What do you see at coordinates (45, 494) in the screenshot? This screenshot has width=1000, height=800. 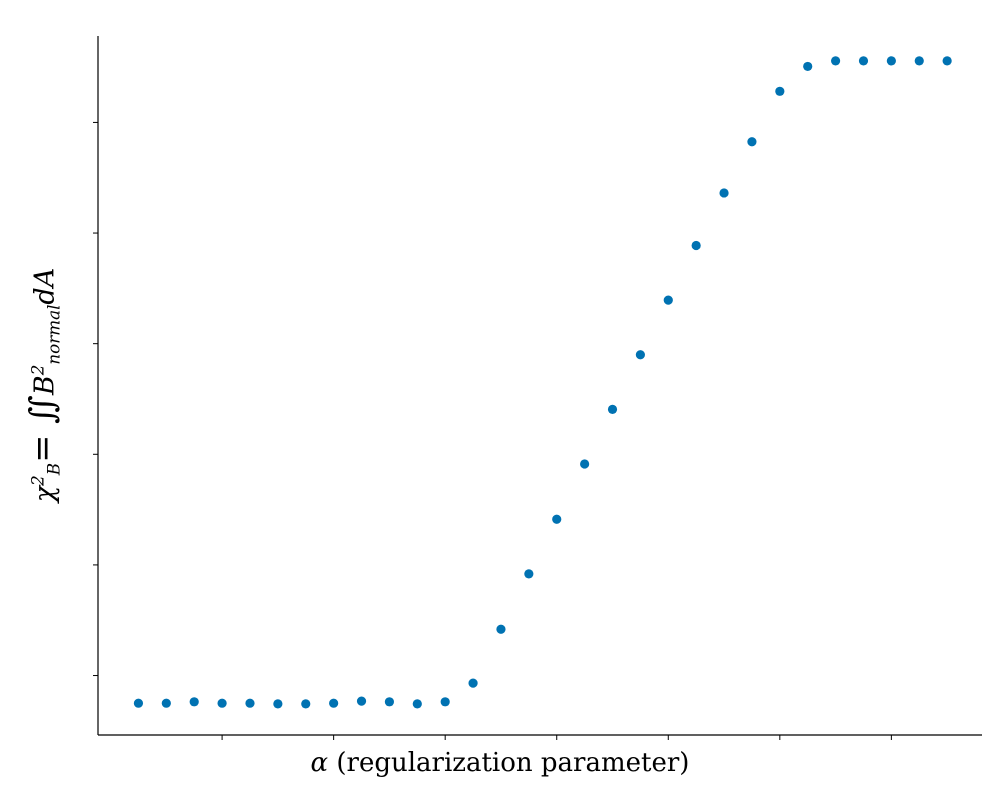 I see `y-label-chi: χ` at bounding box center [45, 494].